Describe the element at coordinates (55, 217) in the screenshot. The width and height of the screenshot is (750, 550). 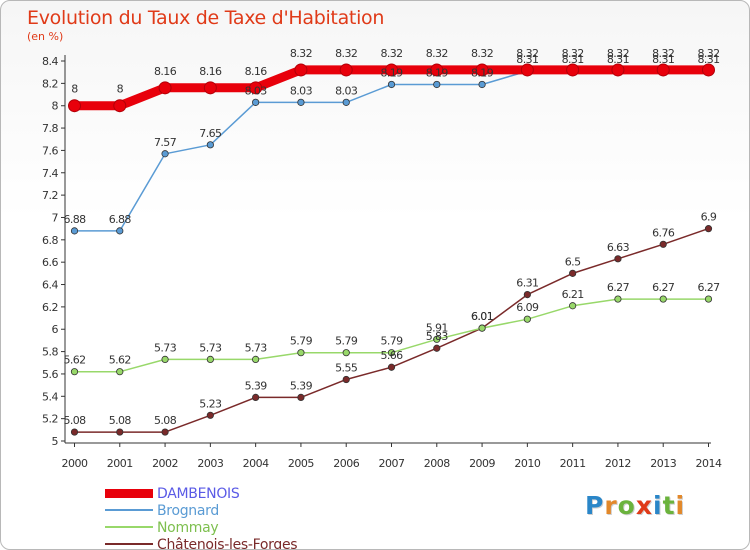
I see `y-tick-label: 7` at that location.